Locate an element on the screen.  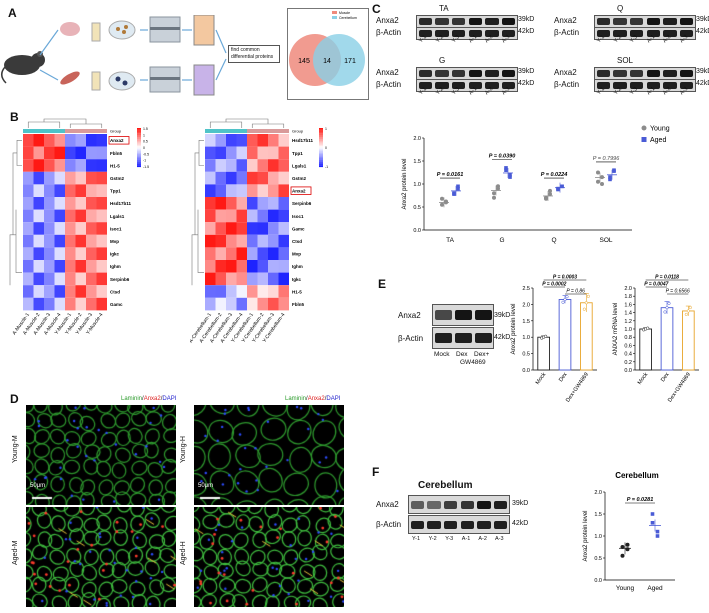
heatmap-row-label: Fbln5 is located at coordinates (298, 304).